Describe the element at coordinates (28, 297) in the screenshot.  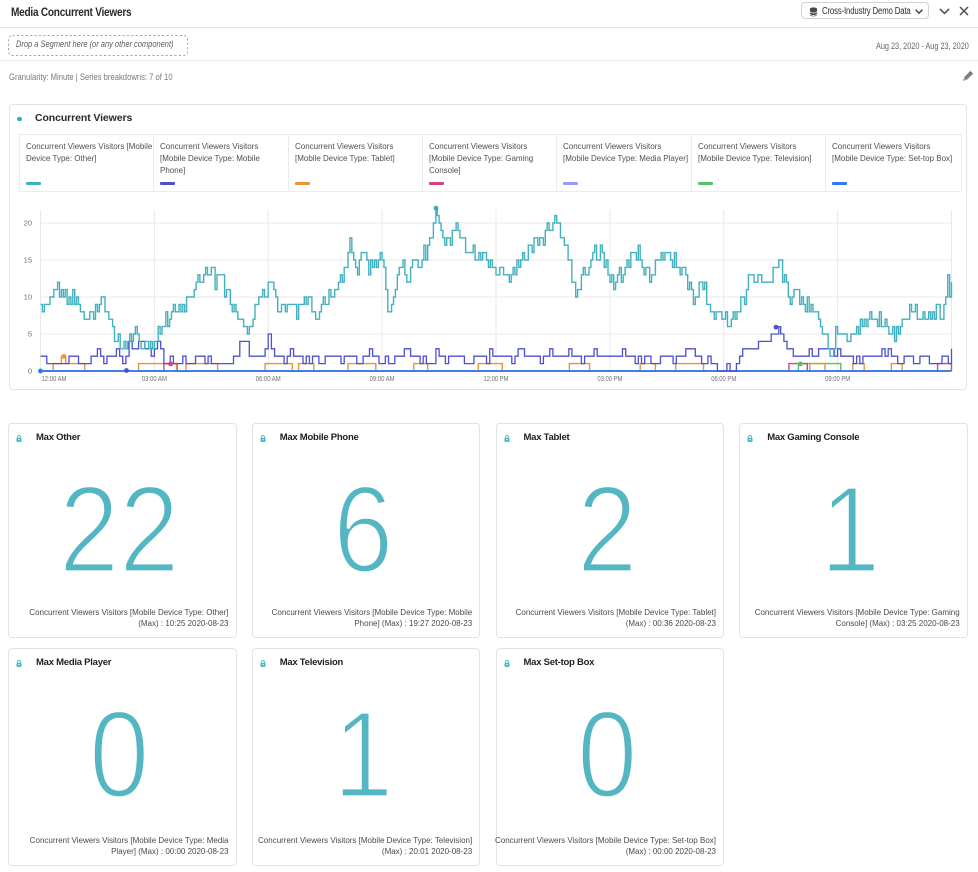
I see `svg-text: 10` at that location.